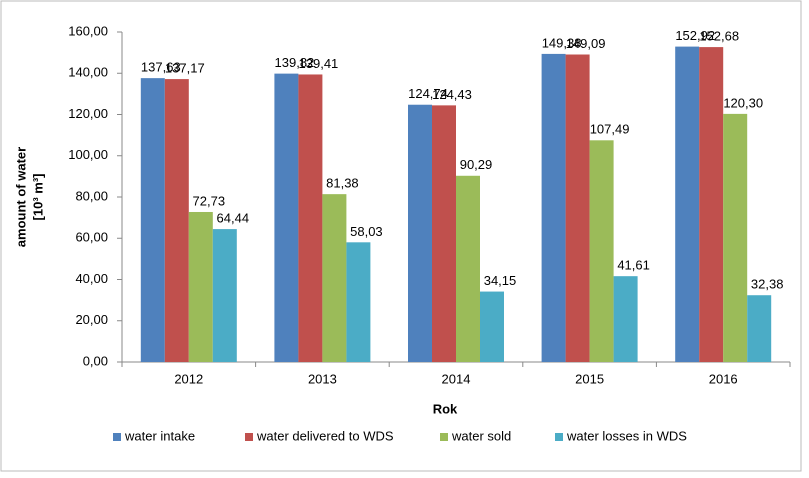 The height and width of the screenshot is (478, 809). Describe the element at coordinates (589, 378) in the screenshot. I see `x-tick-label: 2015` at that location.